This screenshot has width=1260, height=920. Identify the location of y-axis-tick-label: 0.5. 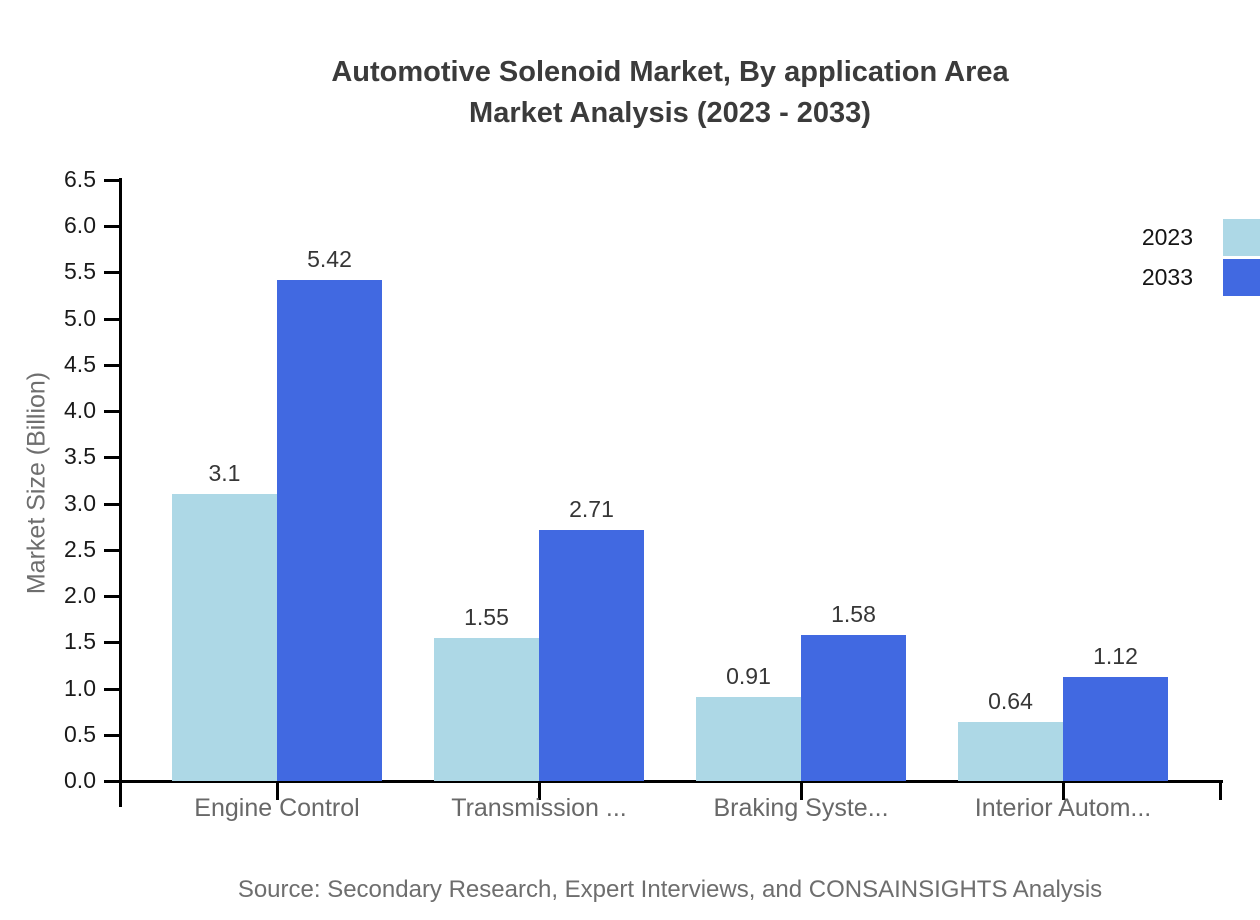
(80, 733).